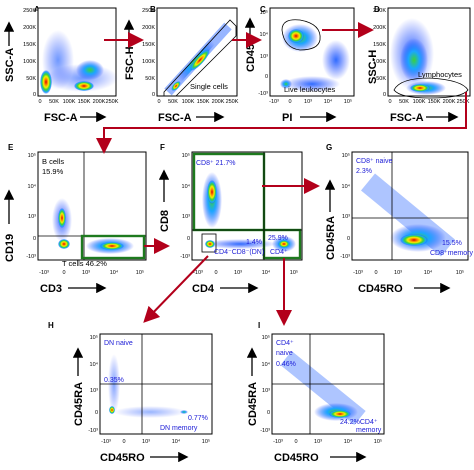 Image resolution: width=474 pixels, height=470 pixels. What do you see at coordinates (114, 380) in the screenshot?
I see `naive-pct: 0.35%` at bounding box center [114, 380].